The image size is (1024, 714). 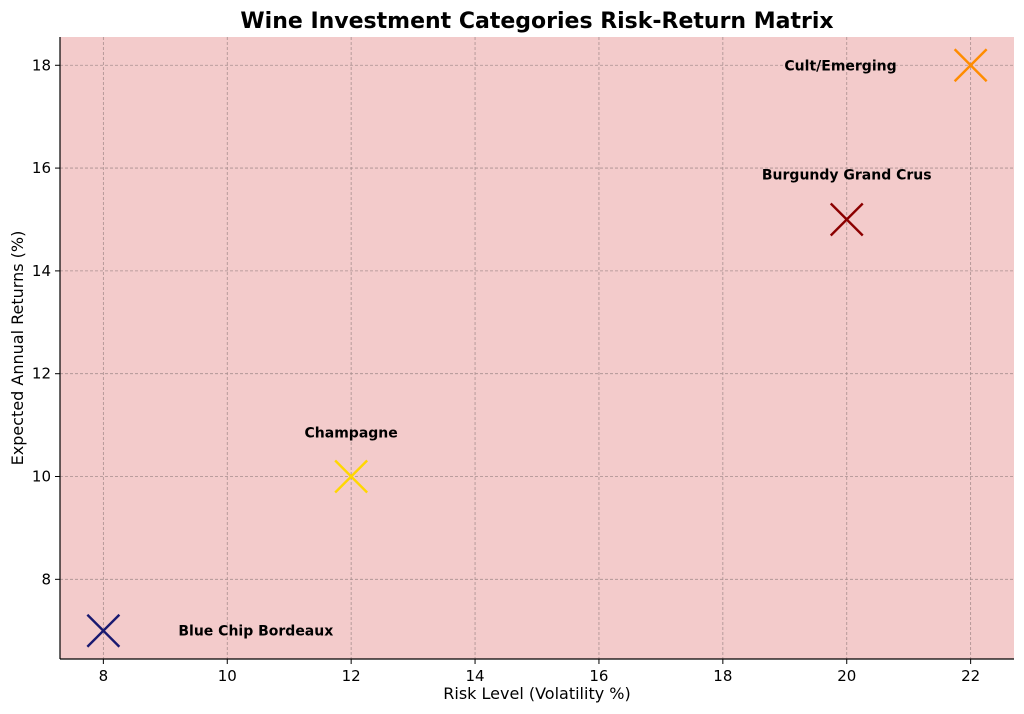 What do you see at coordinates (255, 632) in the screenshot?
I see `data-point-label: Blue Chip Bordeaux` at bounding box center [255, 632].